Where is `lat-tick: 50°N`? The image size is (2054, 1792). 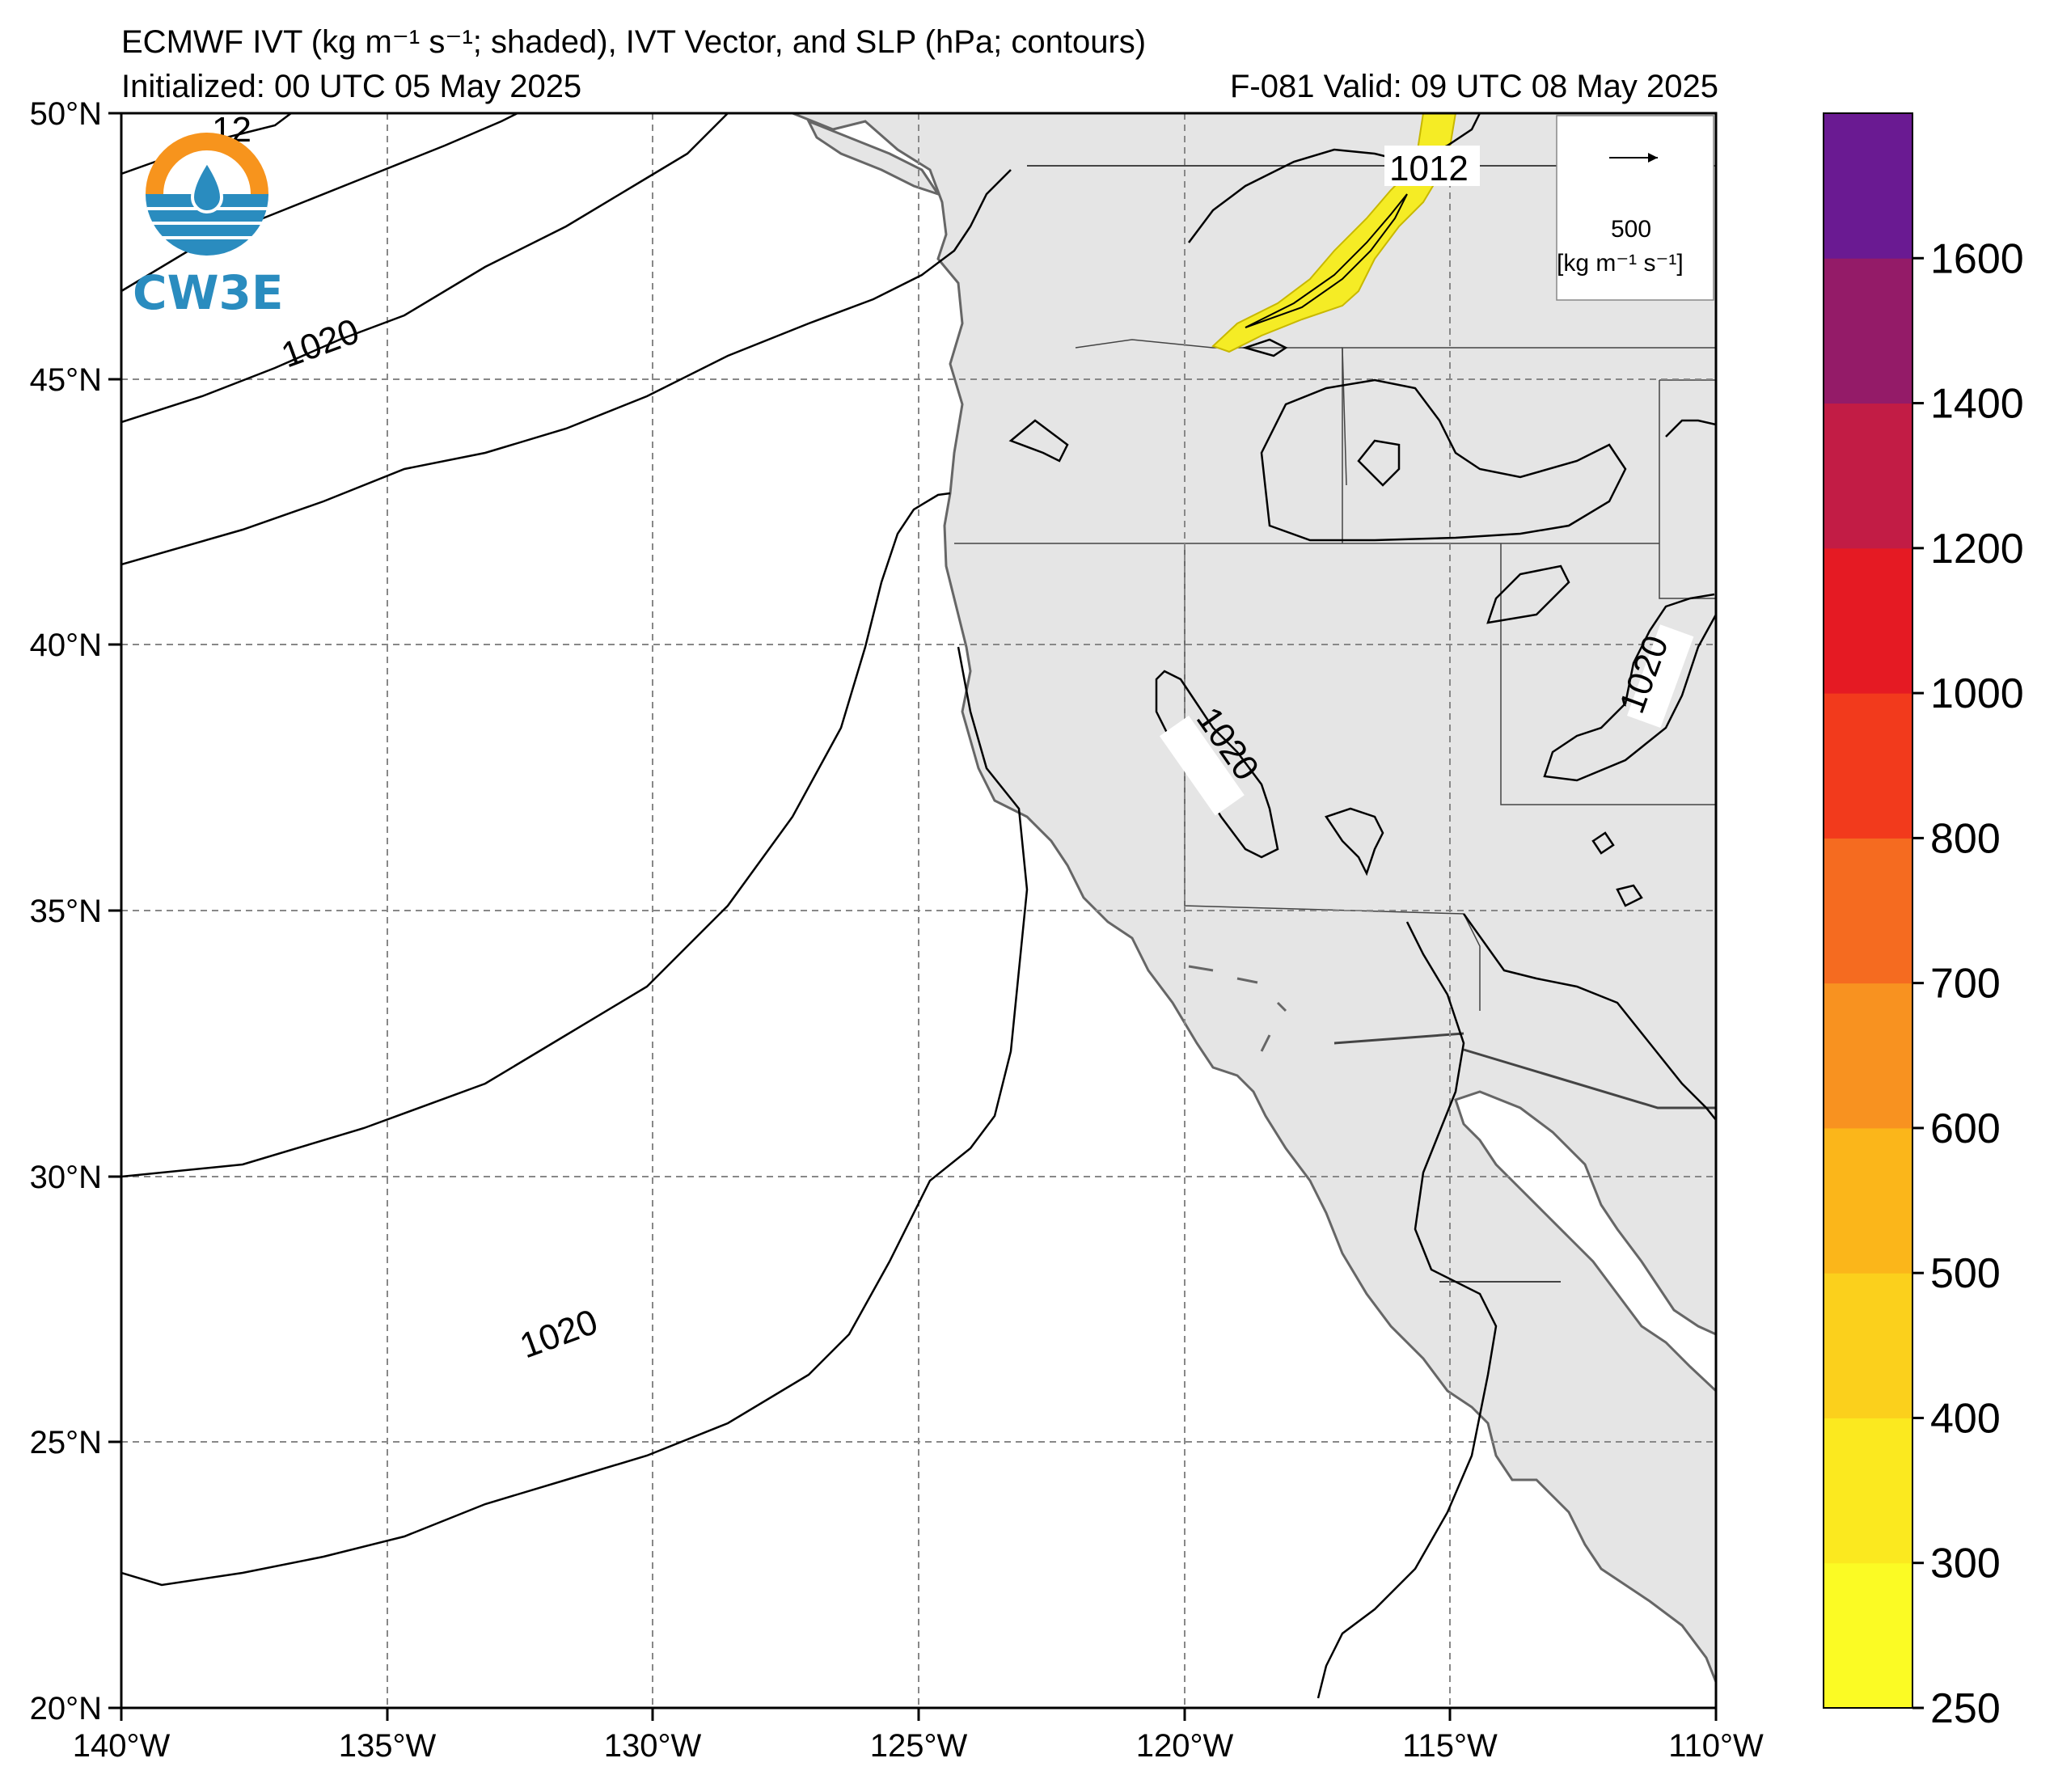 lat-tick: 50°N is located at coordinates (66, 114).